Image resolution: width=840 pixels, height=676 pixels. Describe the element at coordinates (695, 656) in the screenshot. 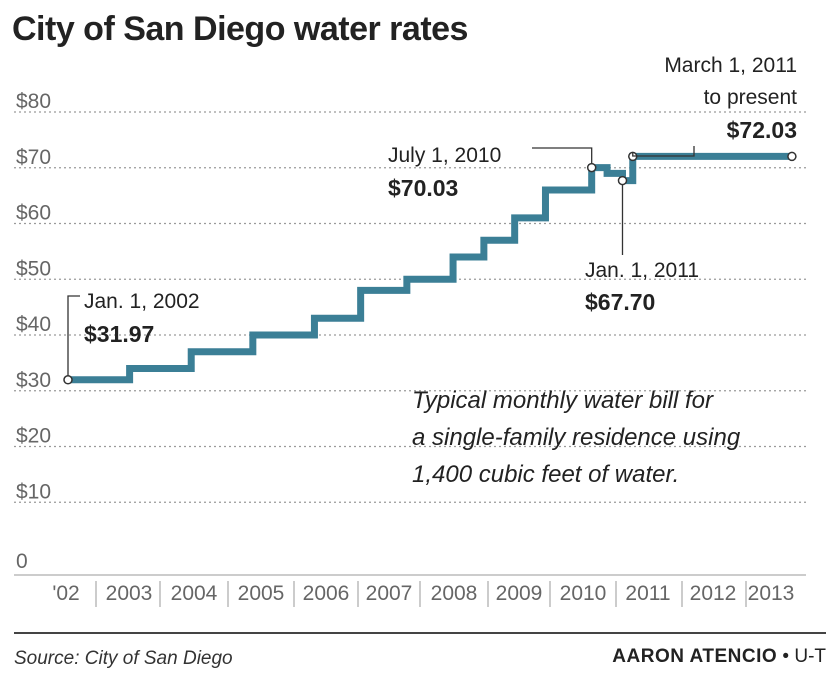

I see `credit-name: AARON ATENCIO` at that location.